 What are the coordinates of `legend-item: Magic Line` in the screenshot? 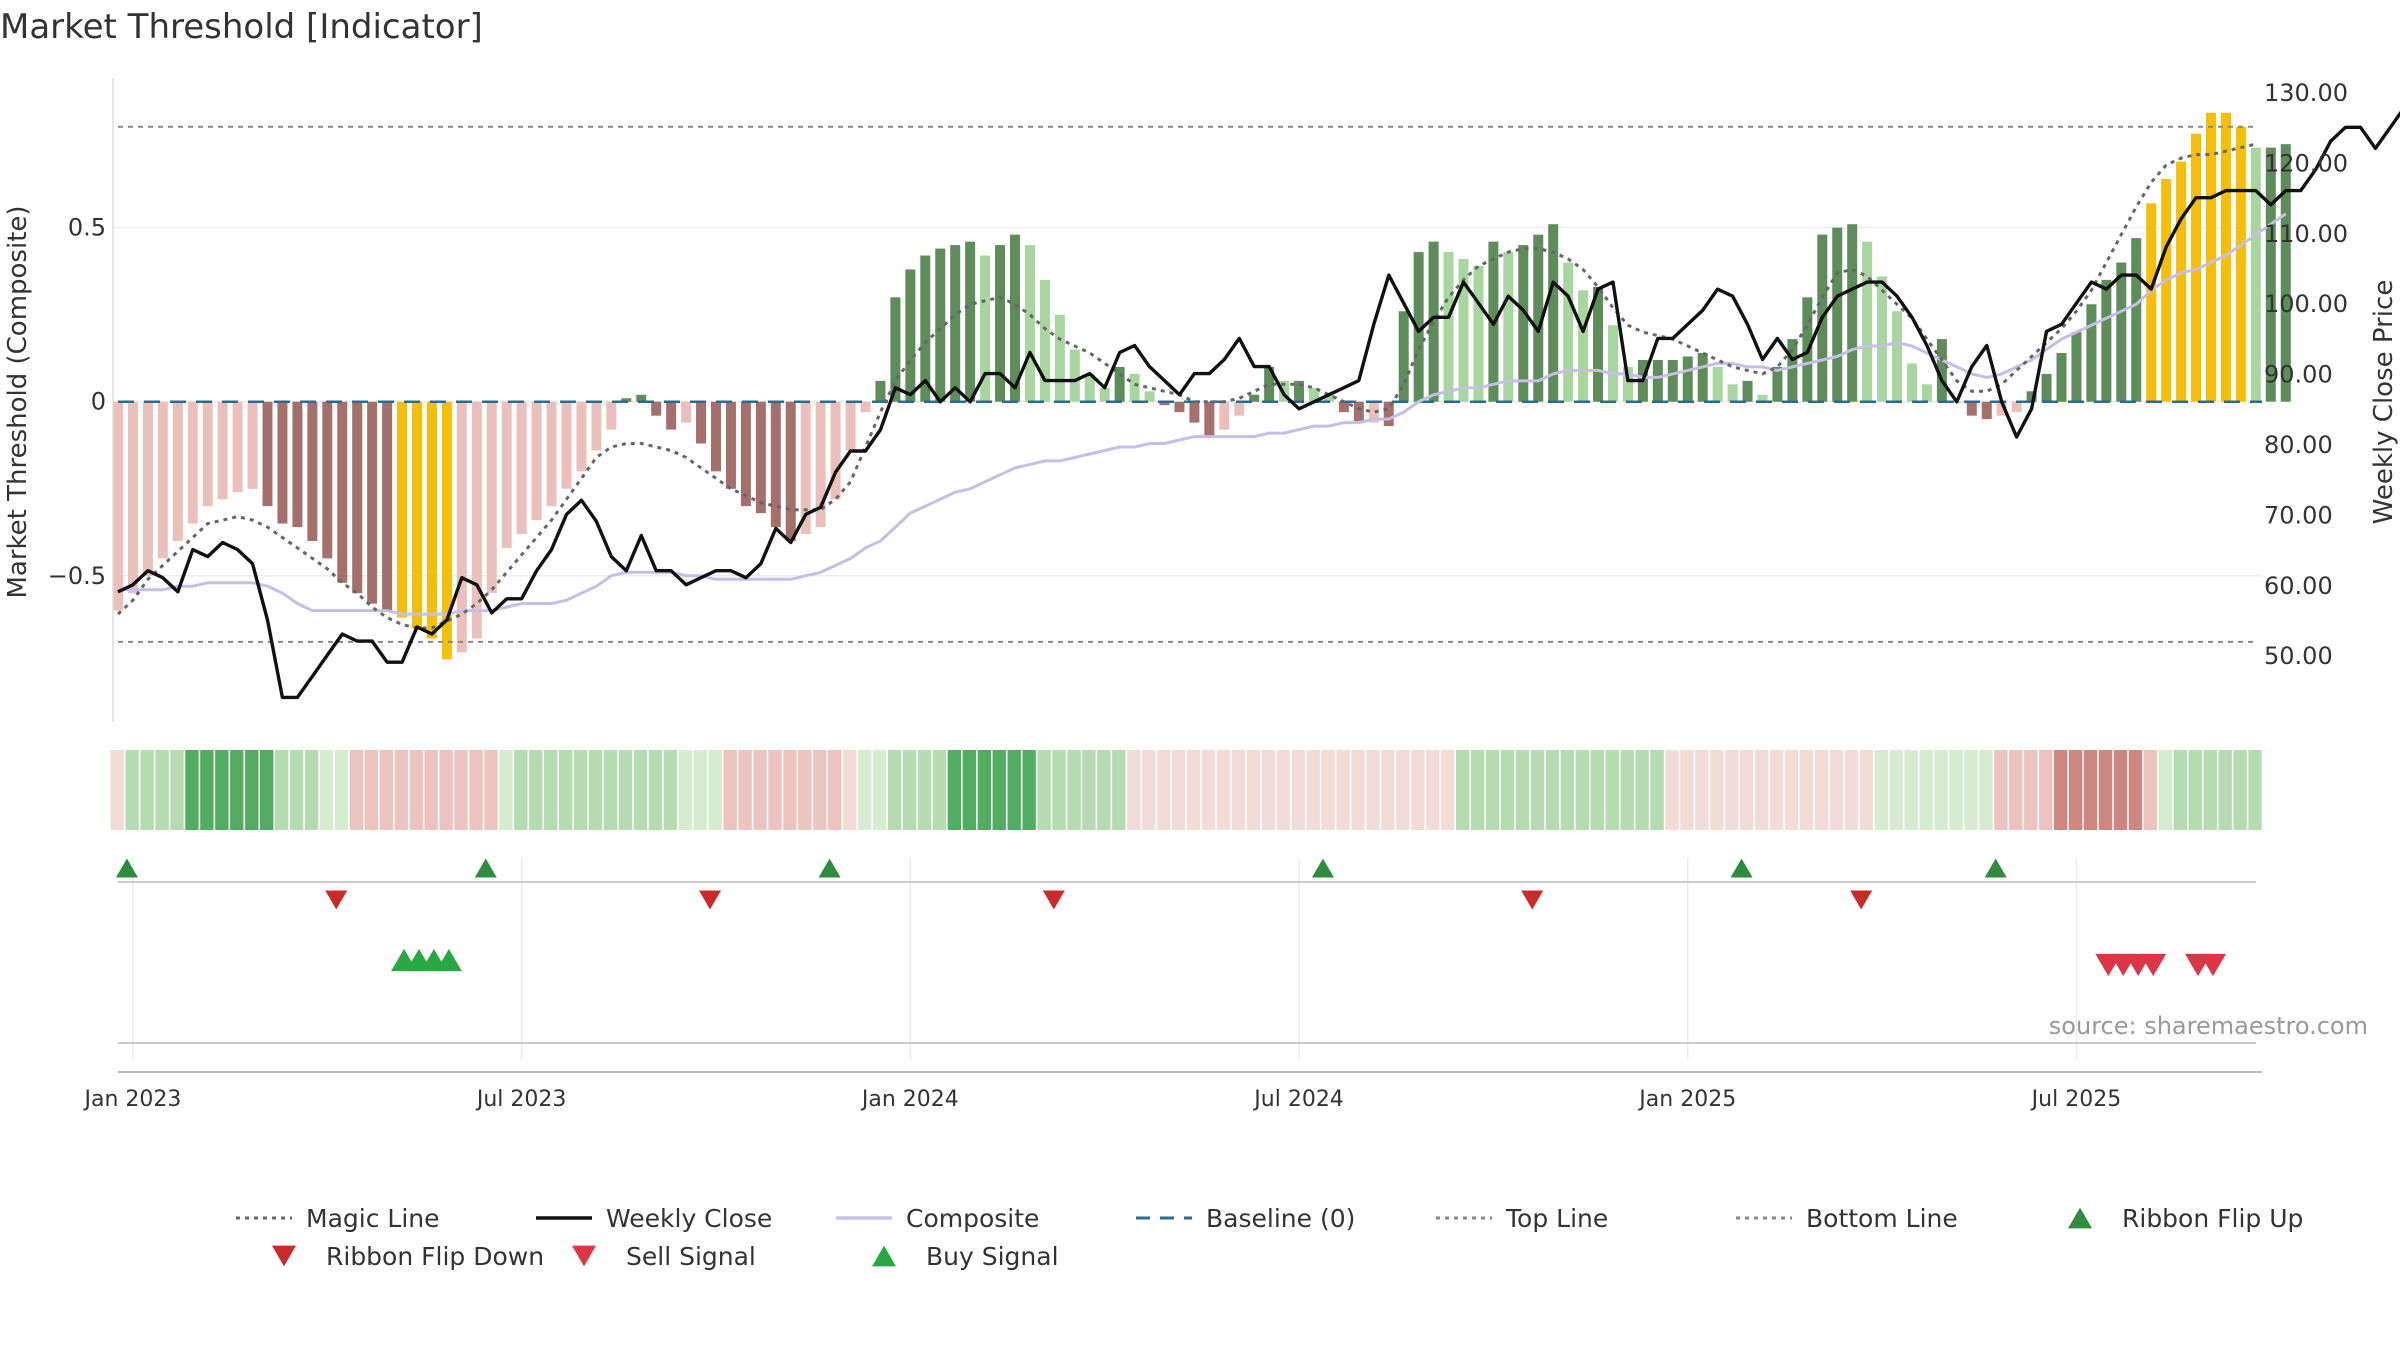 It's located at (338, 1218).